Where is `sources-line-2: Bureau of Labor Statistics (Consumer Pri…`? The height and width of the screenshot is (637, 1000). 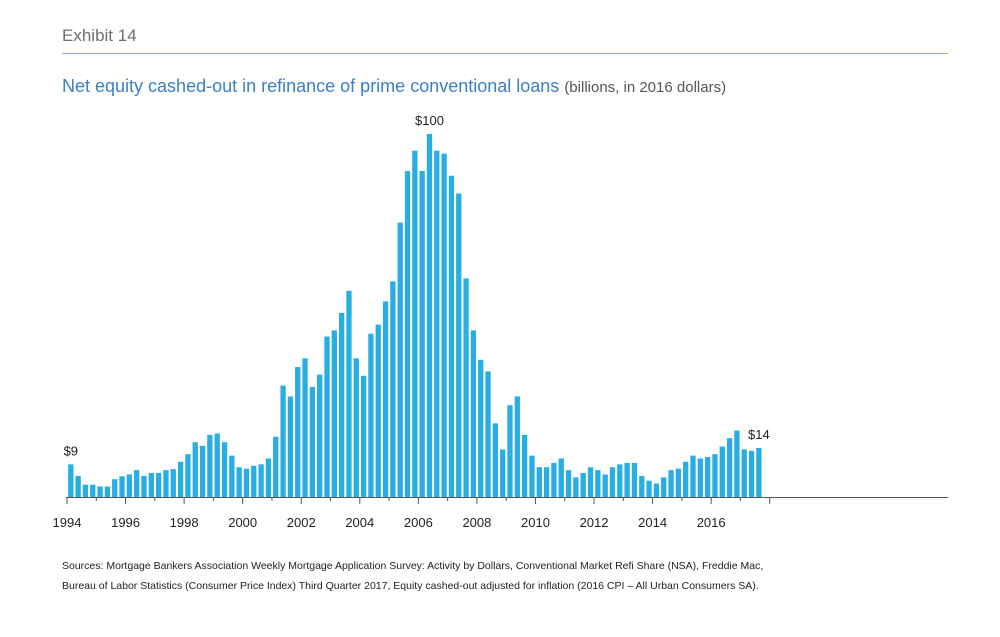 sources-line-2: Bureau of Labor Statistics (Consumer Pri… is located at coordinates (410, 586).